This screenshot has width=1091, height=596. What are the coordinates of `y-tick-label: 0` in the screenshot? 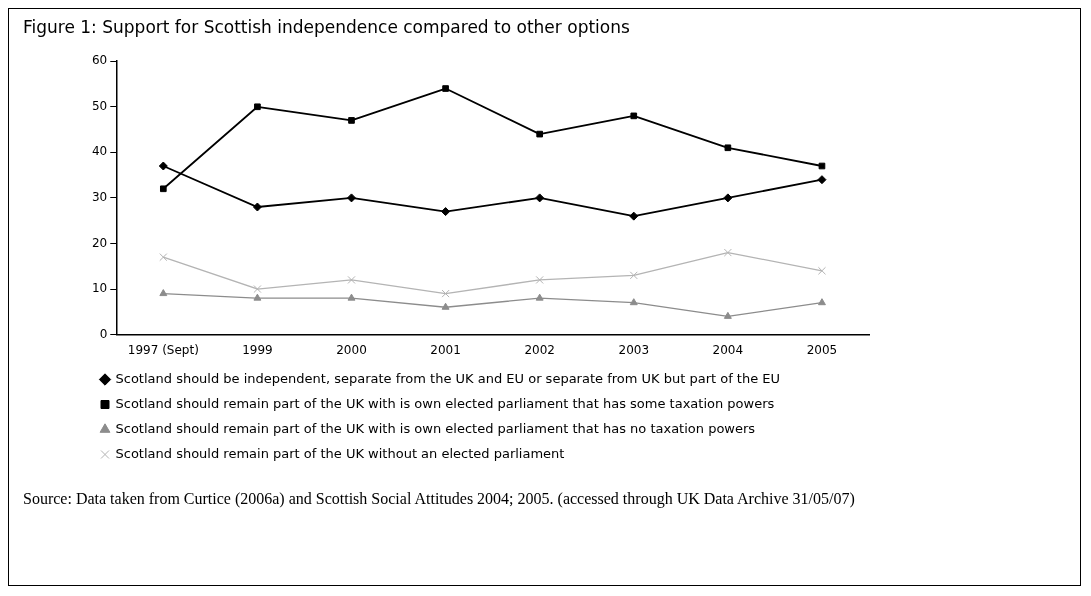 It's located at (103, 333).